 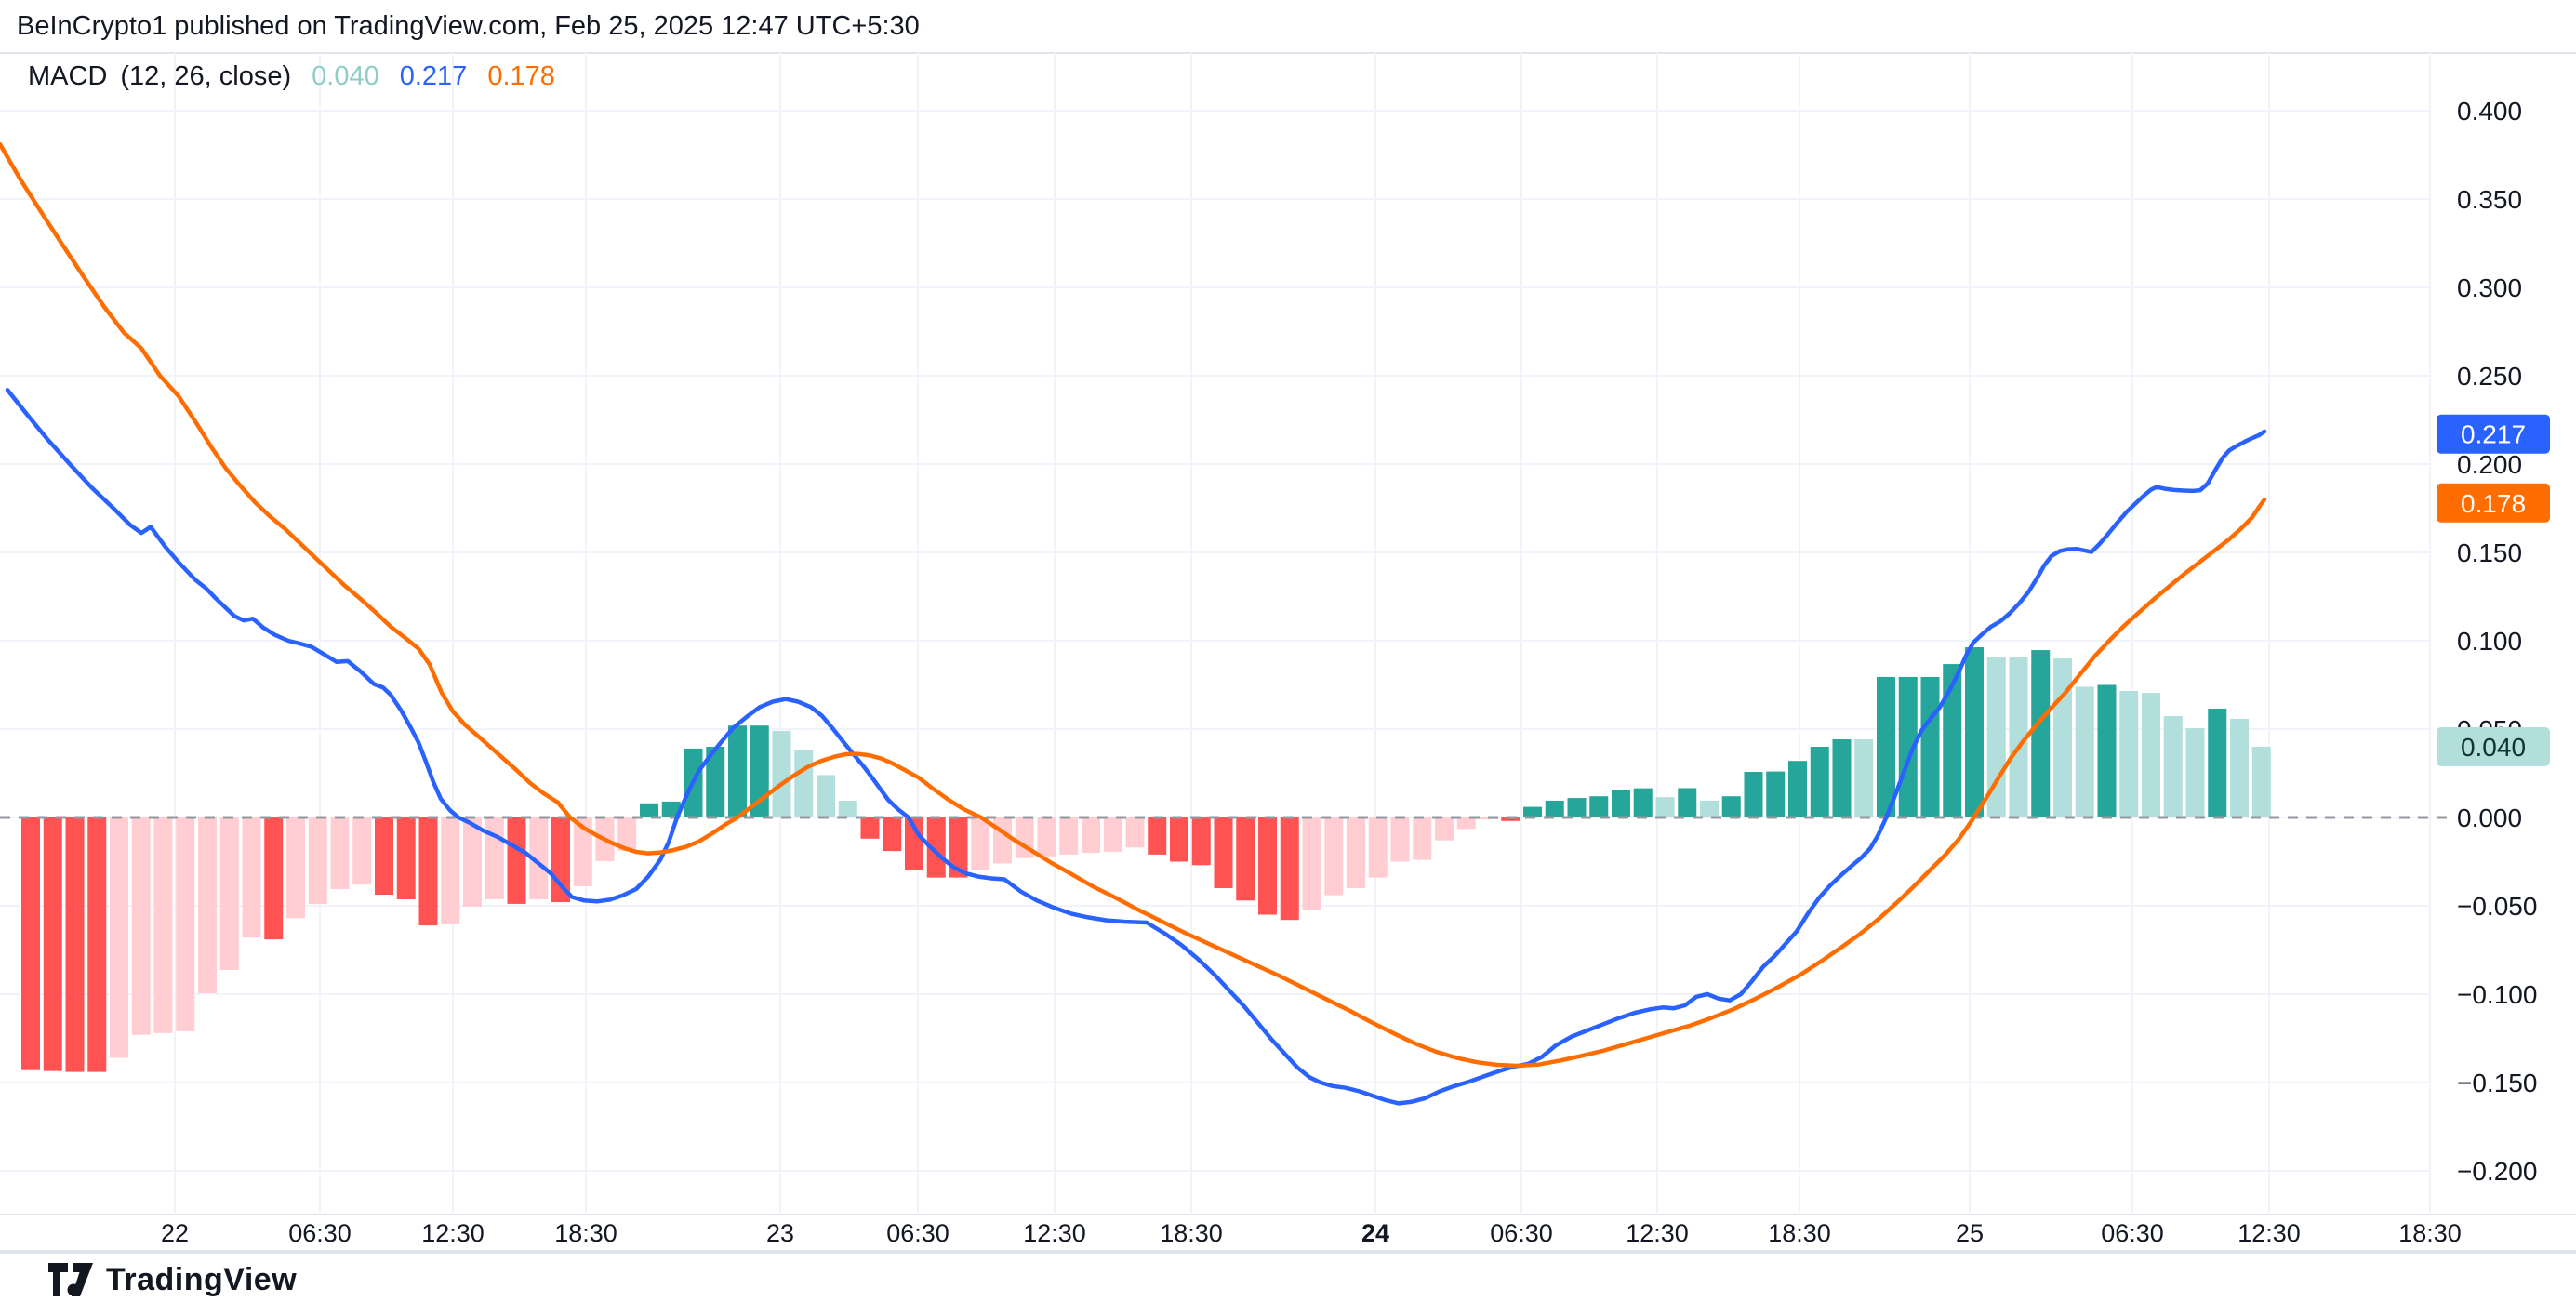 I want to click on price-axis-label: 0.250, so click(x=2489, y=376).